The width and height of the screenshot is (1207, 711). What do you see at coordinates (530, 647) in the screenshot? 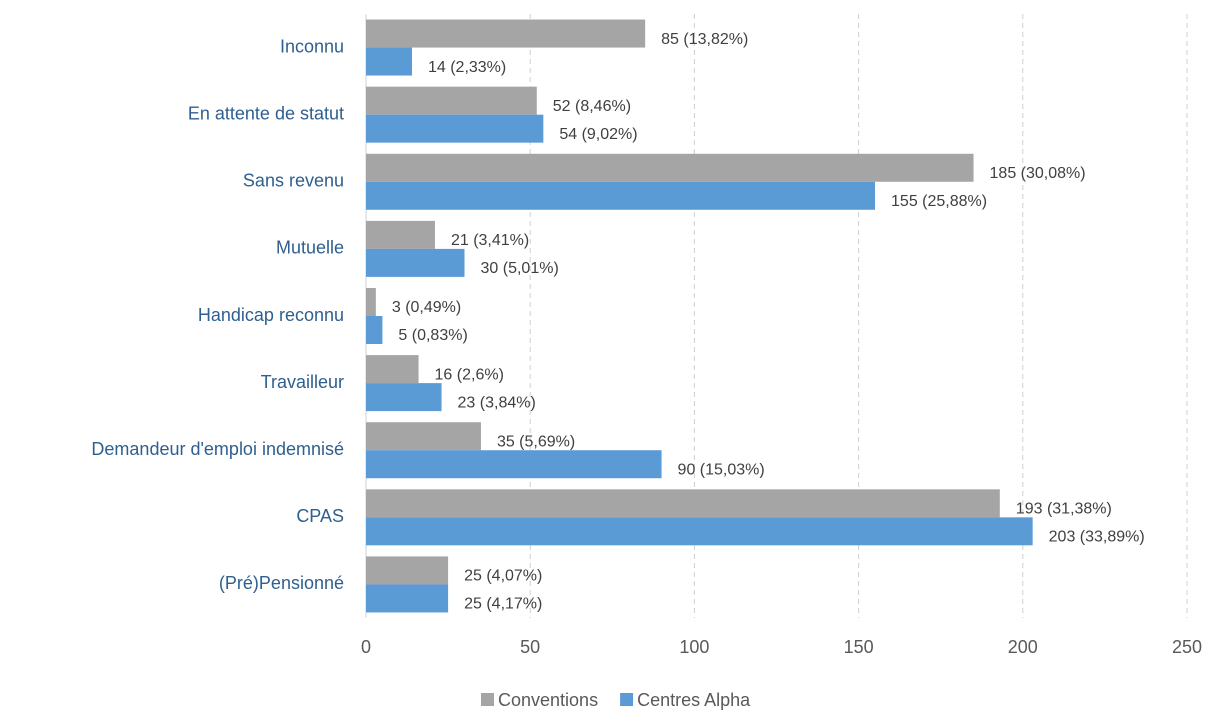
I see `x-tick-label: 50` at bounding box center [530, 647].